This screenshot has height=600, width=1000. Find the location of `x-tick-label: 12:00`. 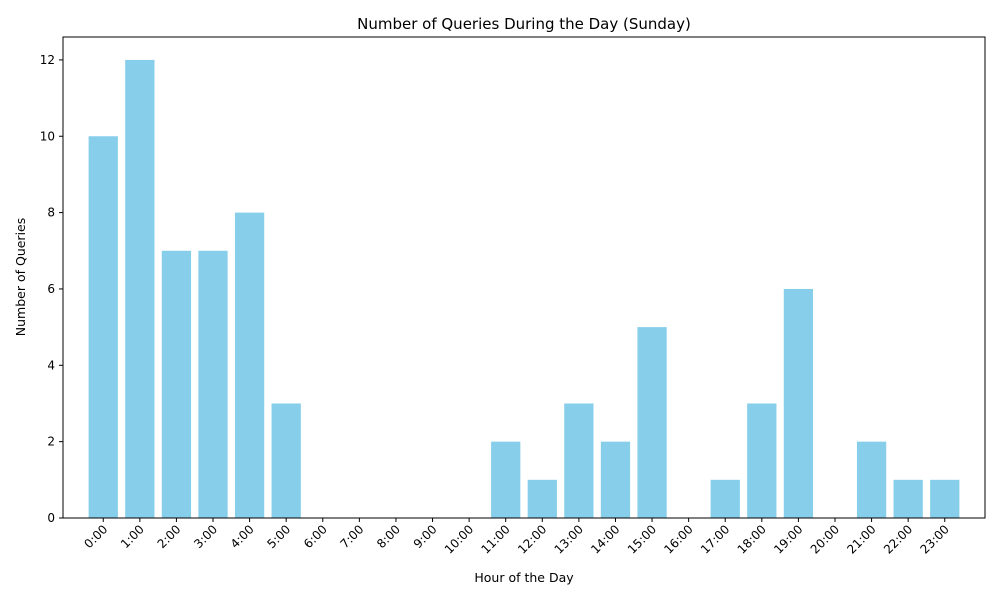

x-tick-label: 12:00 is located at coordinates (532, 539).